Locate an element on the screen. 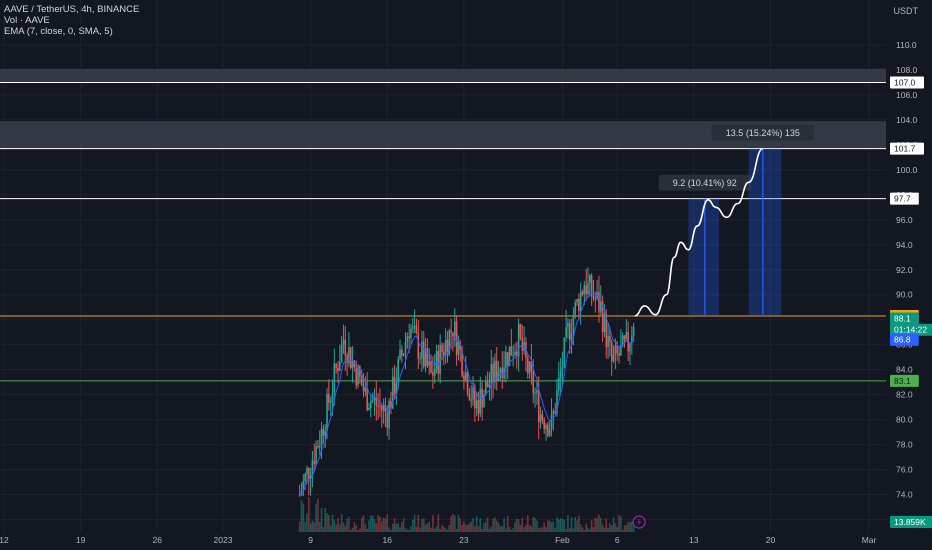 Image resolution: width=932 pixels, height=550 pixels. time-tick-label: Feb is located at coordinates (562, 540).